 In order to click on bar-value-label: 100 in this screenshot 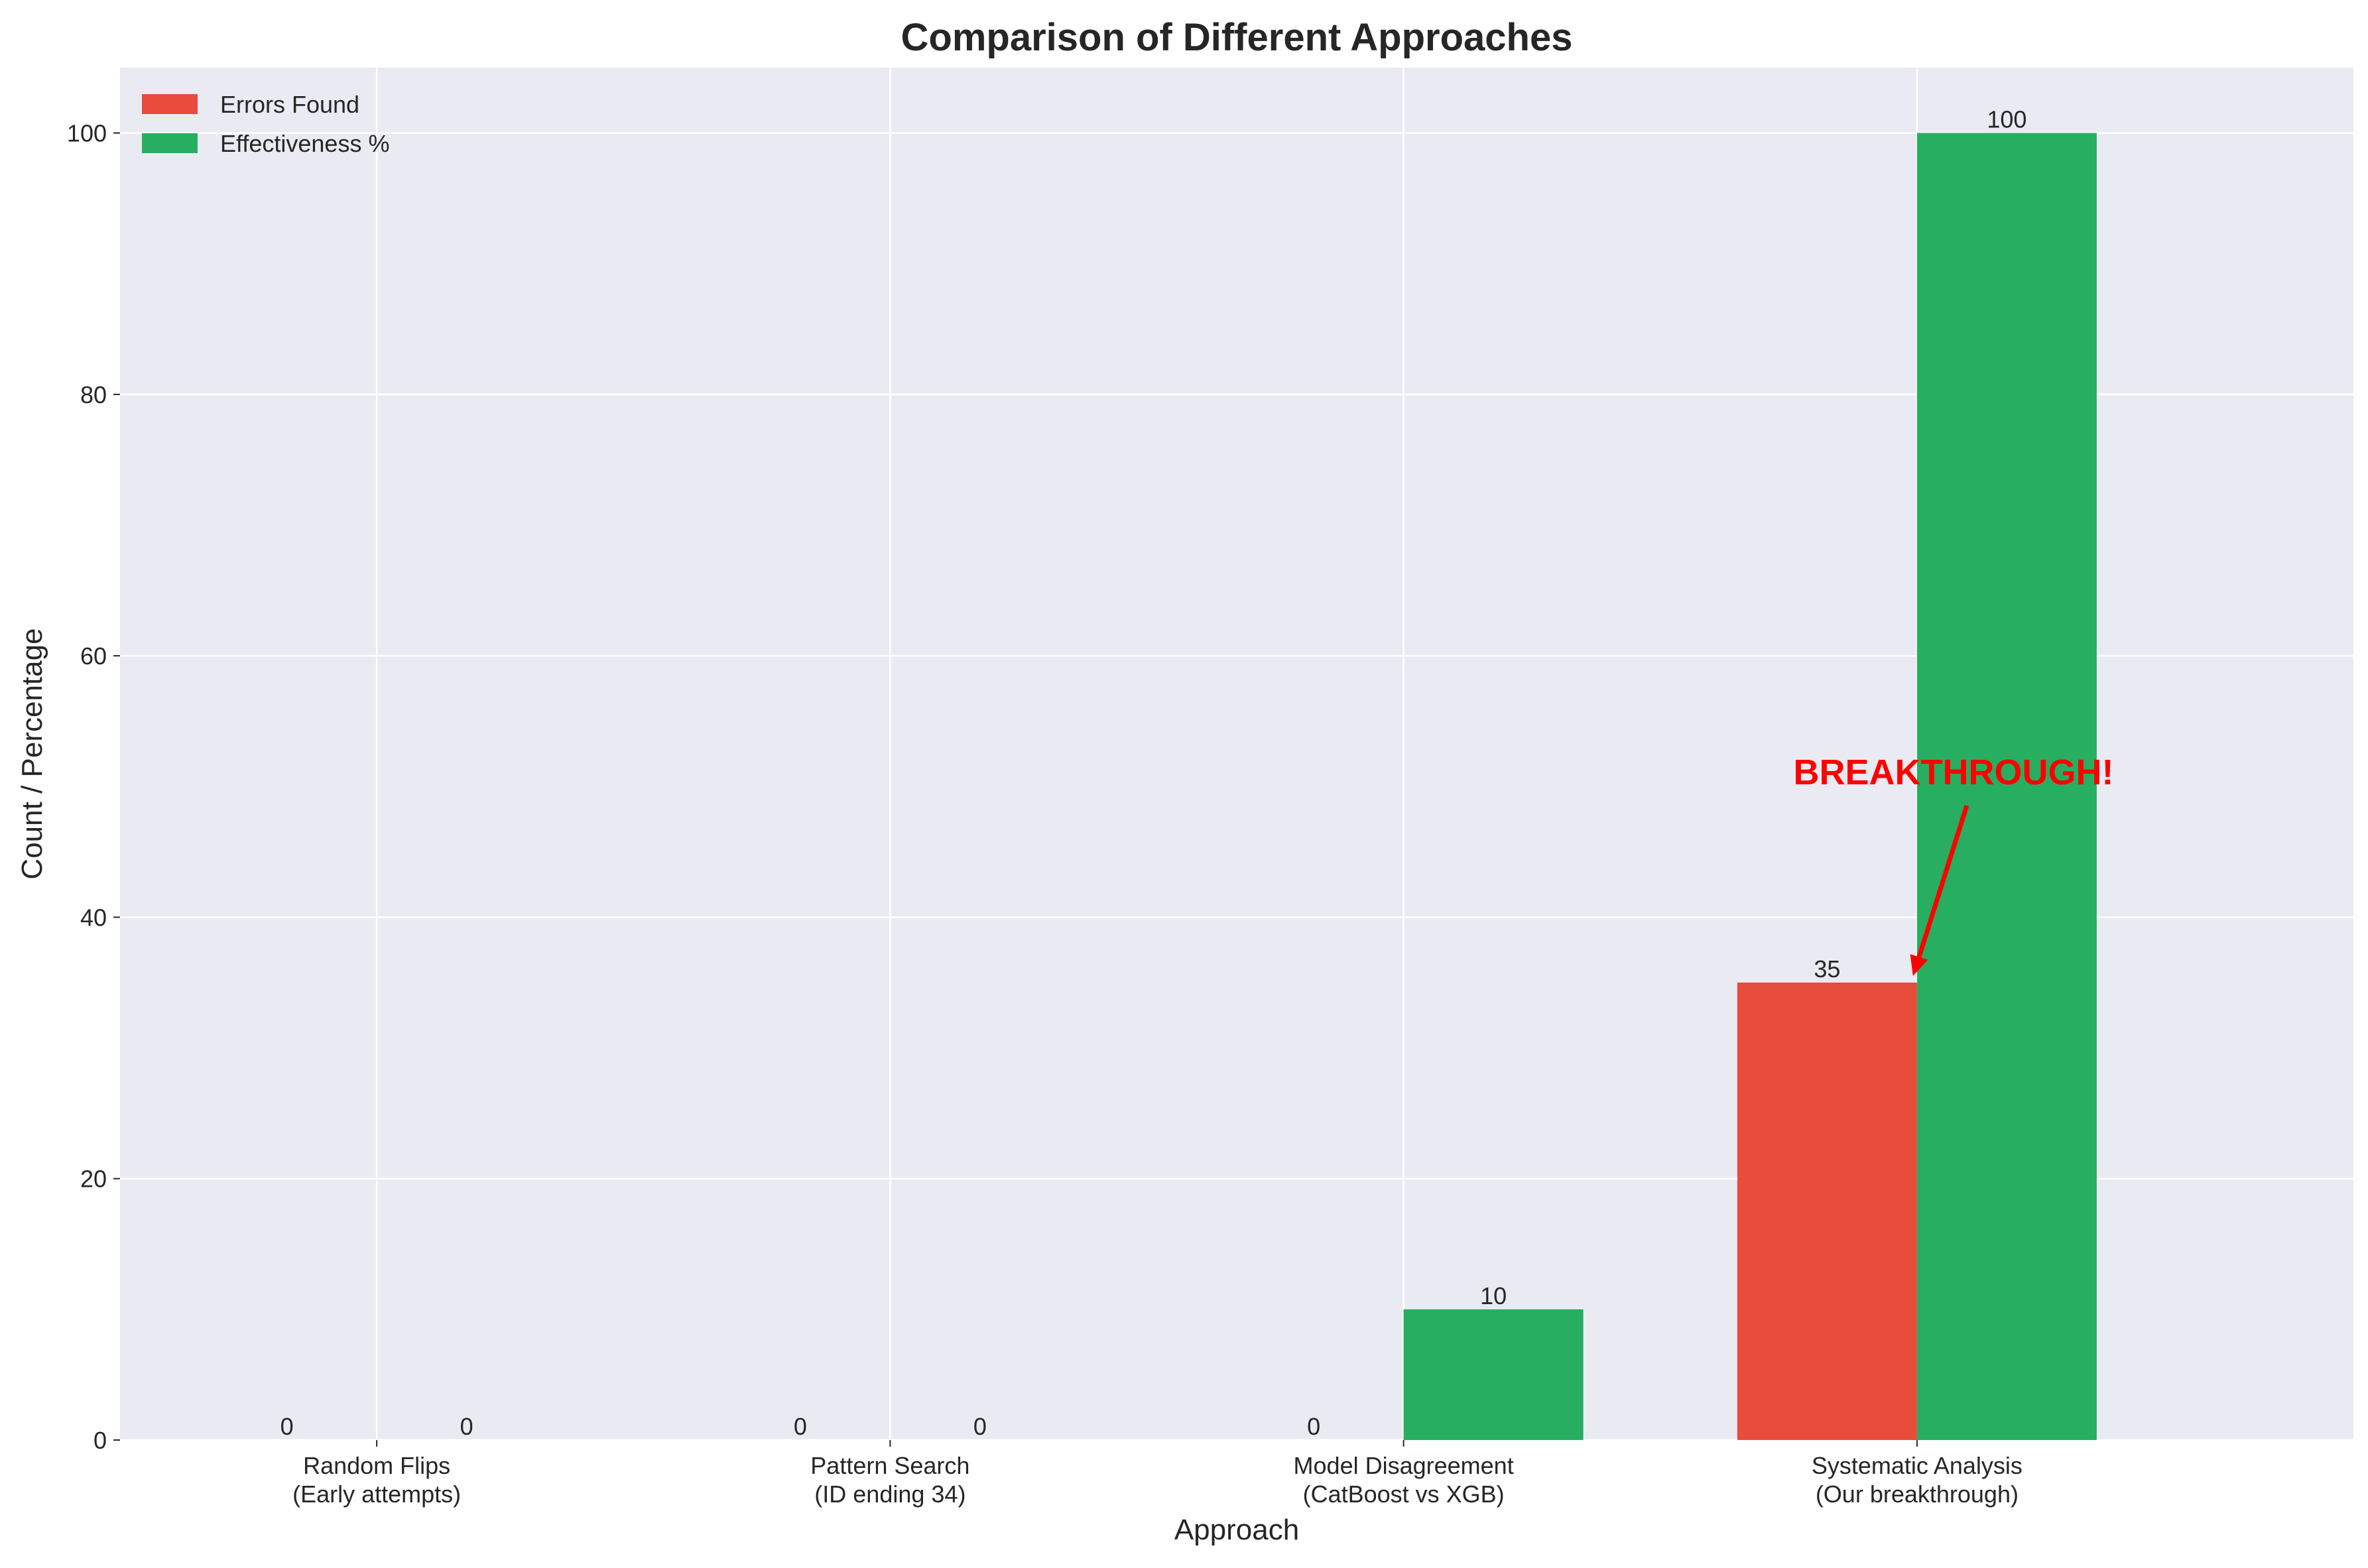, I will do `click(2007, 119)`.